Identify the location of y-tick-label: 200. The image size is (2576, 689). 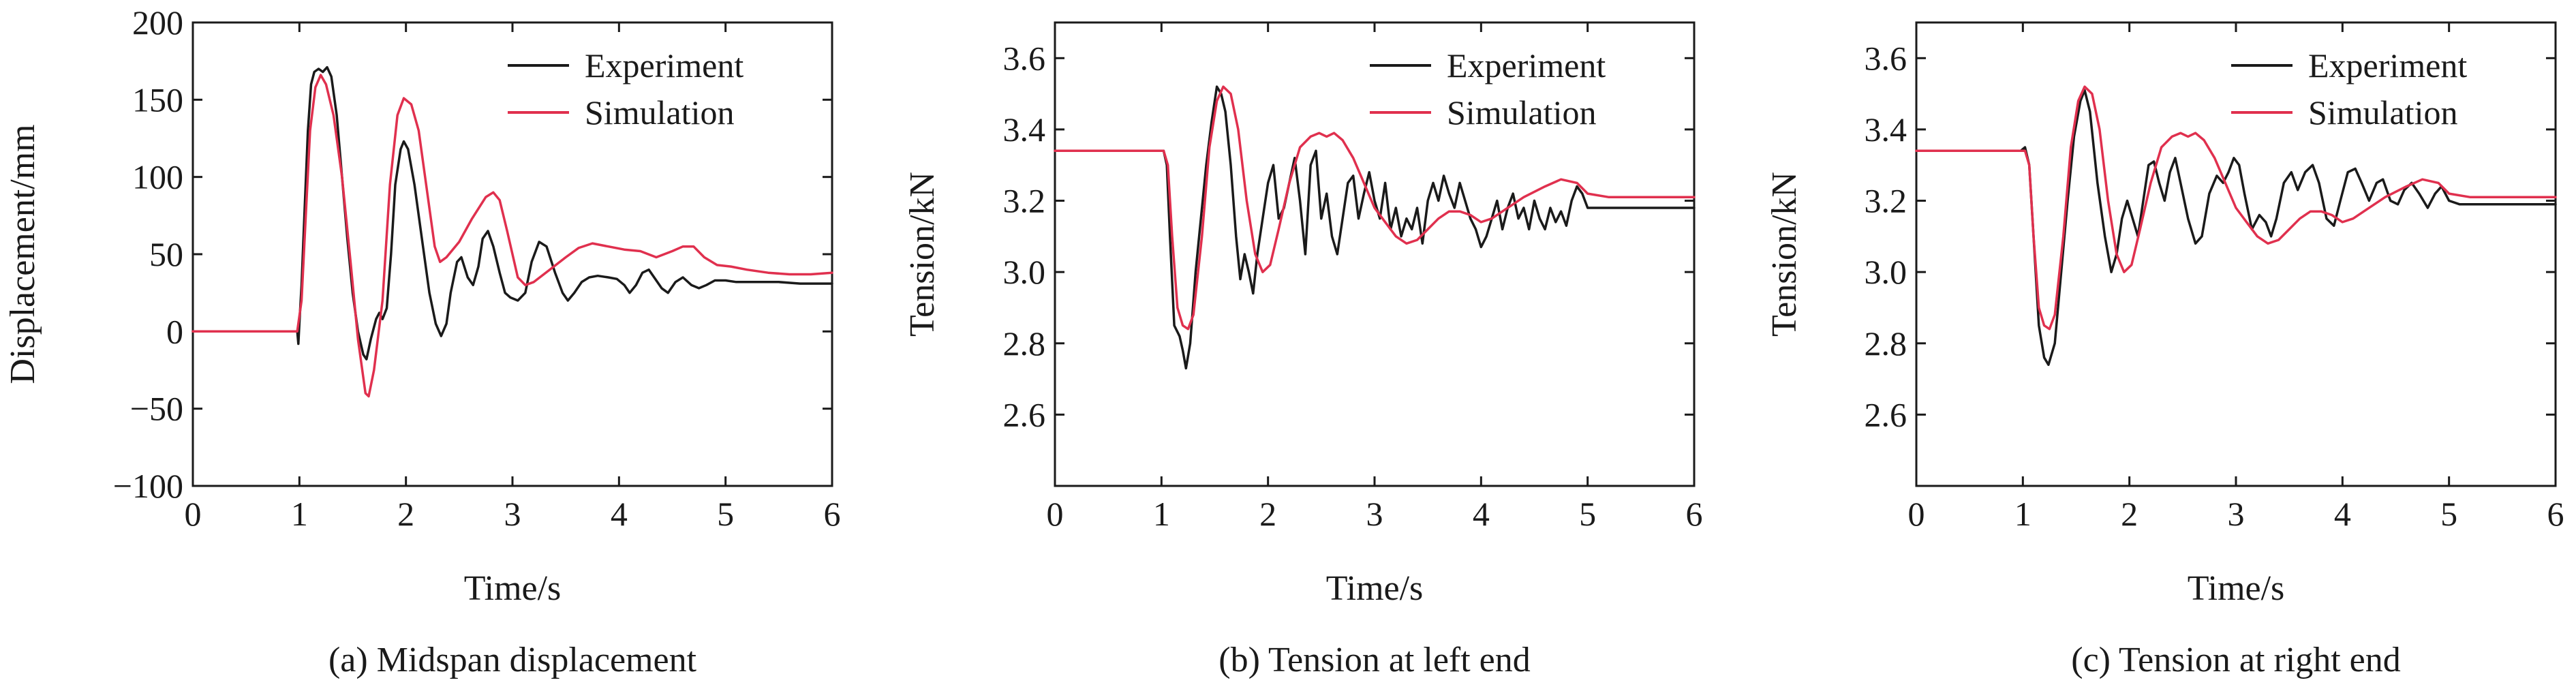
(157, 22).